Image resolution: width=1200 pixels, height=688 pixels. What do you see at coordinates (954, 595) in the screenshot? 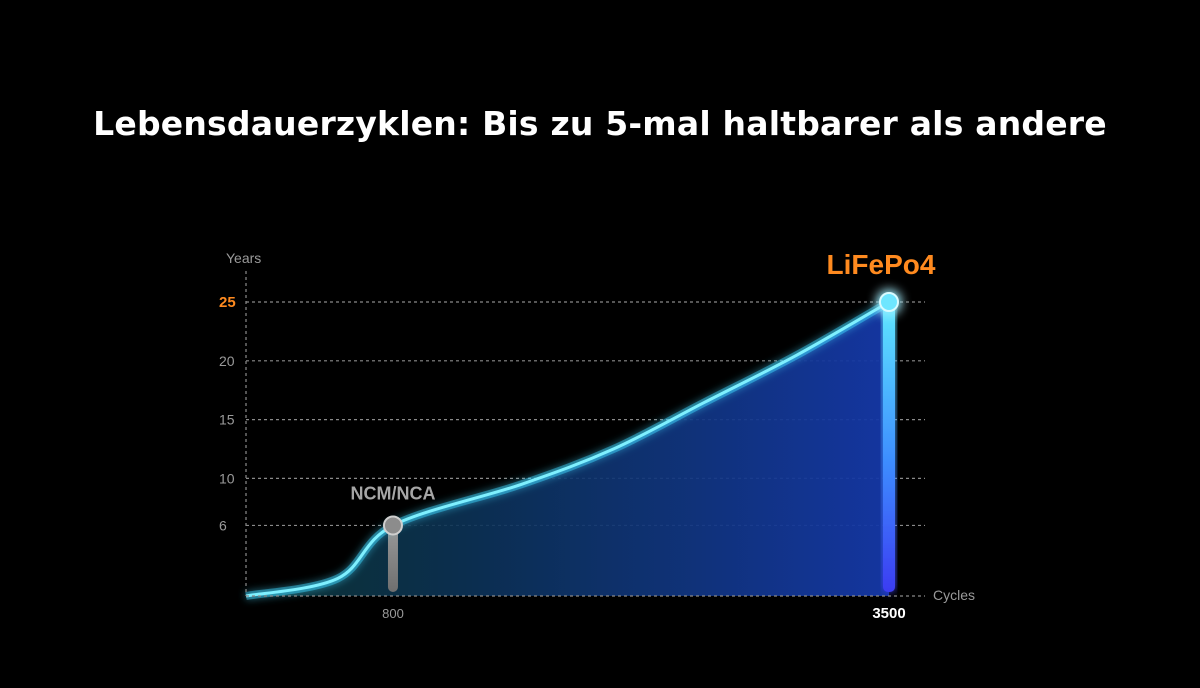
I see `x-axis-label: Cycles` at bounding box center [954, 595].